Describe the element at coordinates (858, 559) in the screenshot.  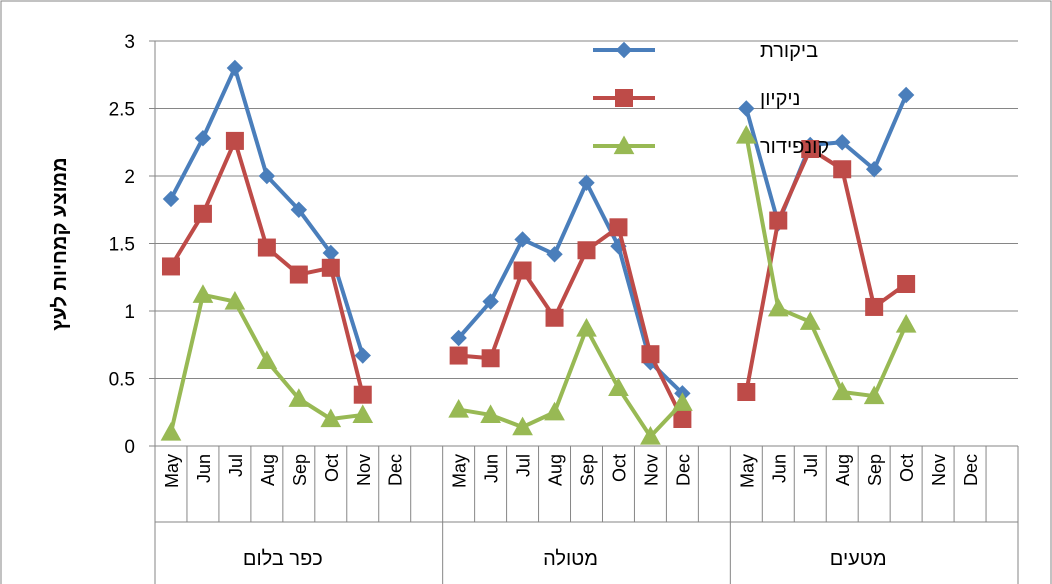
I see `group-label: מטעים` at that location.